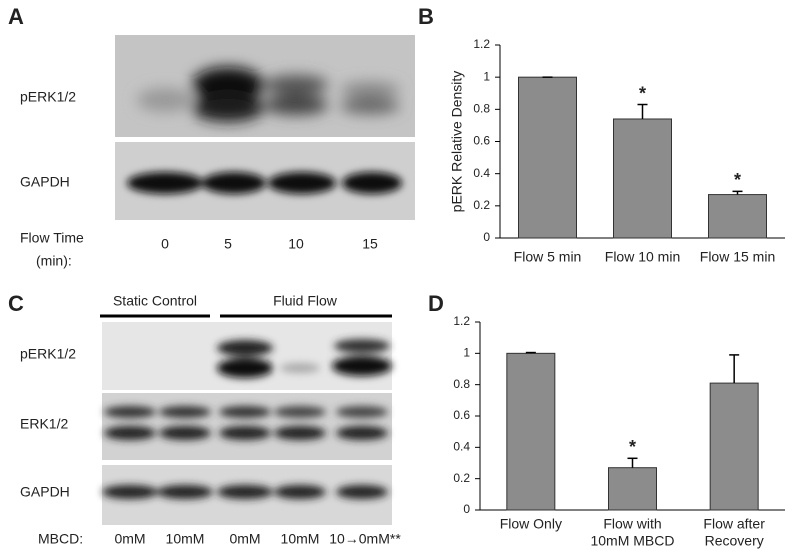 The image size is (800, 556). Describe the element at coordinates (734, 524) in the screenshot. I see `x-tick-label: Flow after` at that location.